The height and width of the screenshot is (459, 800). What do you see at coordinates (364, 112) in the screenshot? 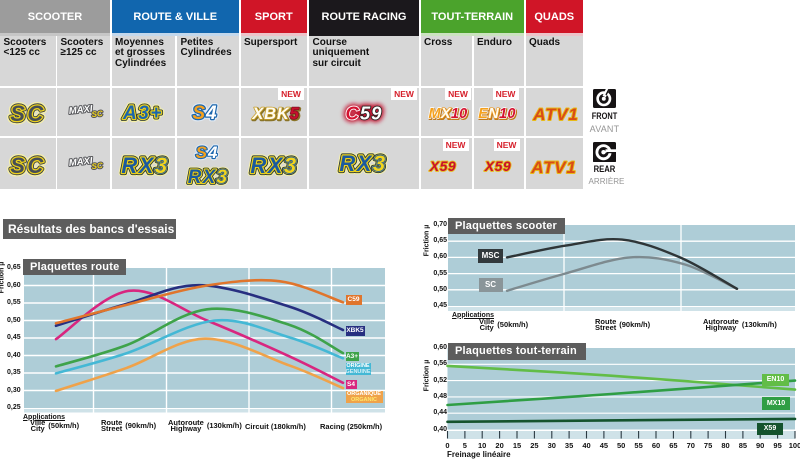
I see `svg-text: C59` at bounding box center [364, 112].